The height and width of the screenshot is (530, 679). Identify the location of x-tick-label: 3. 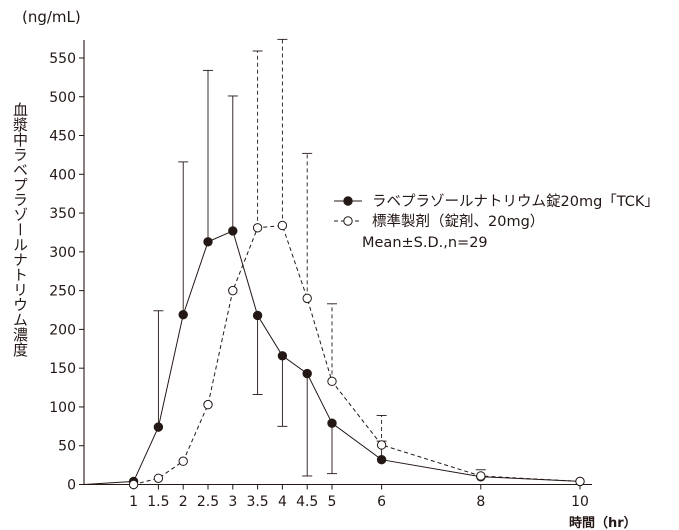
(232, 502).